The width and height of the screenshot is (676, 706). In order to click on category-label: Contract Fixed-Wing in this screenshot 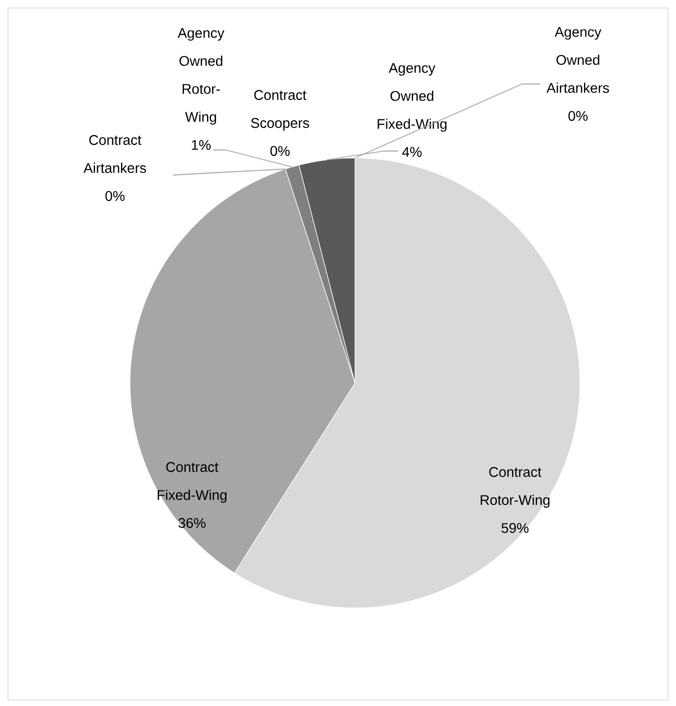, I will do `click(192, 482)`.